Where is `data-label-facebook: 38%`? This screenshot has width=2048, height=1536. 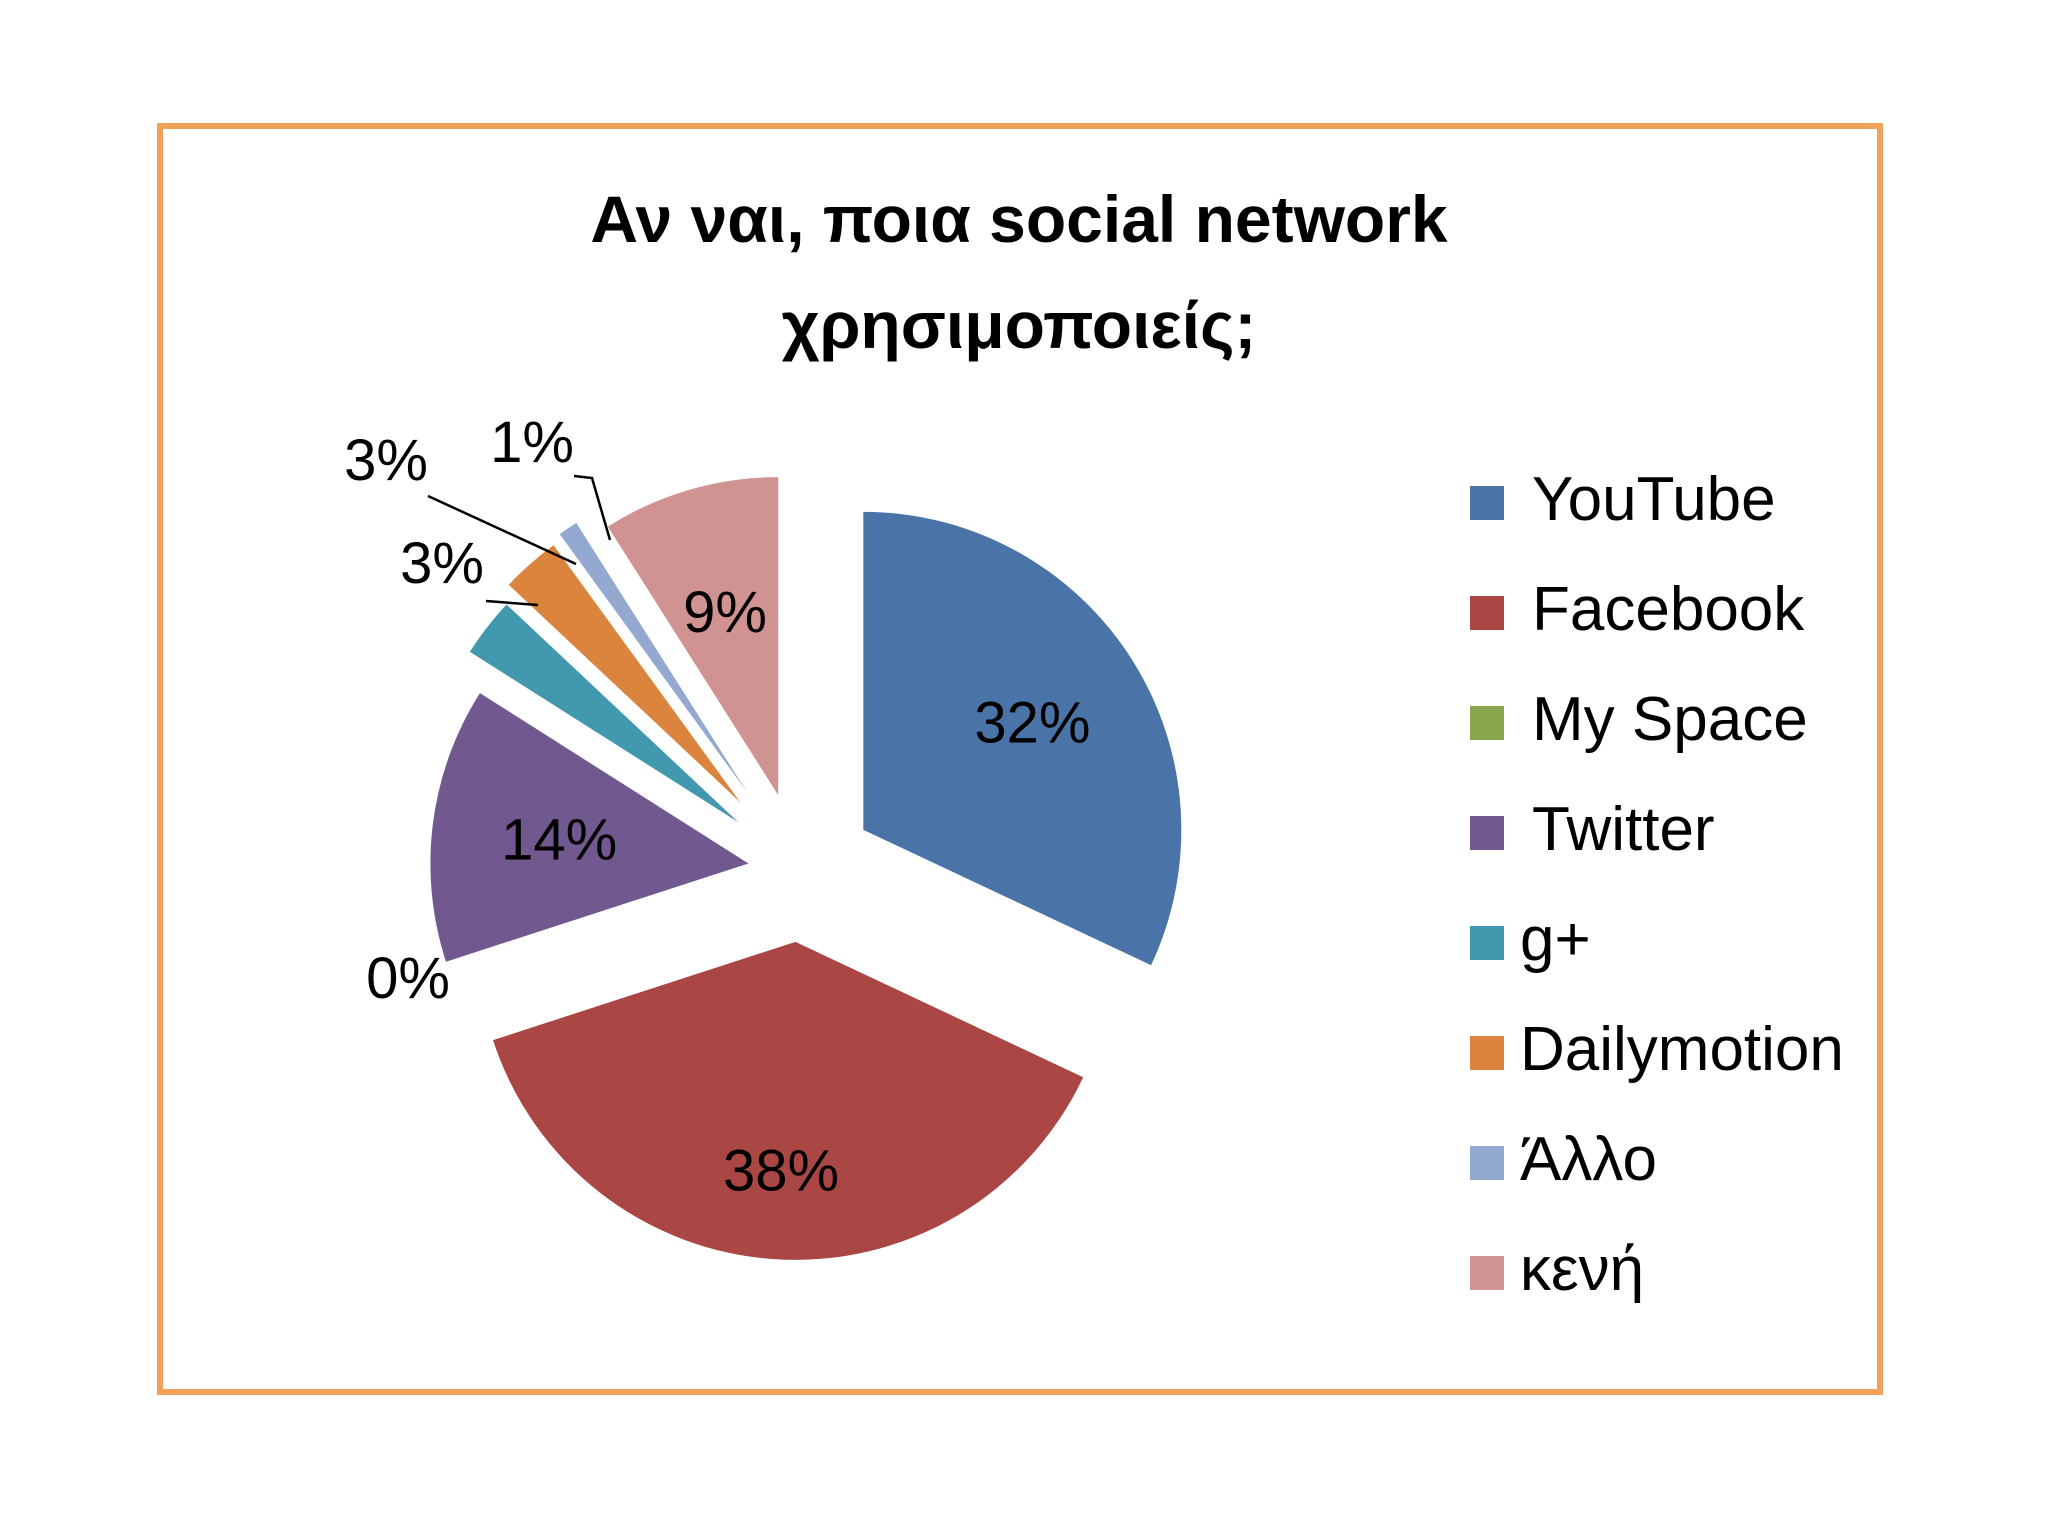 data-label-facebook: 38% is located at coordinates (781, 1170).